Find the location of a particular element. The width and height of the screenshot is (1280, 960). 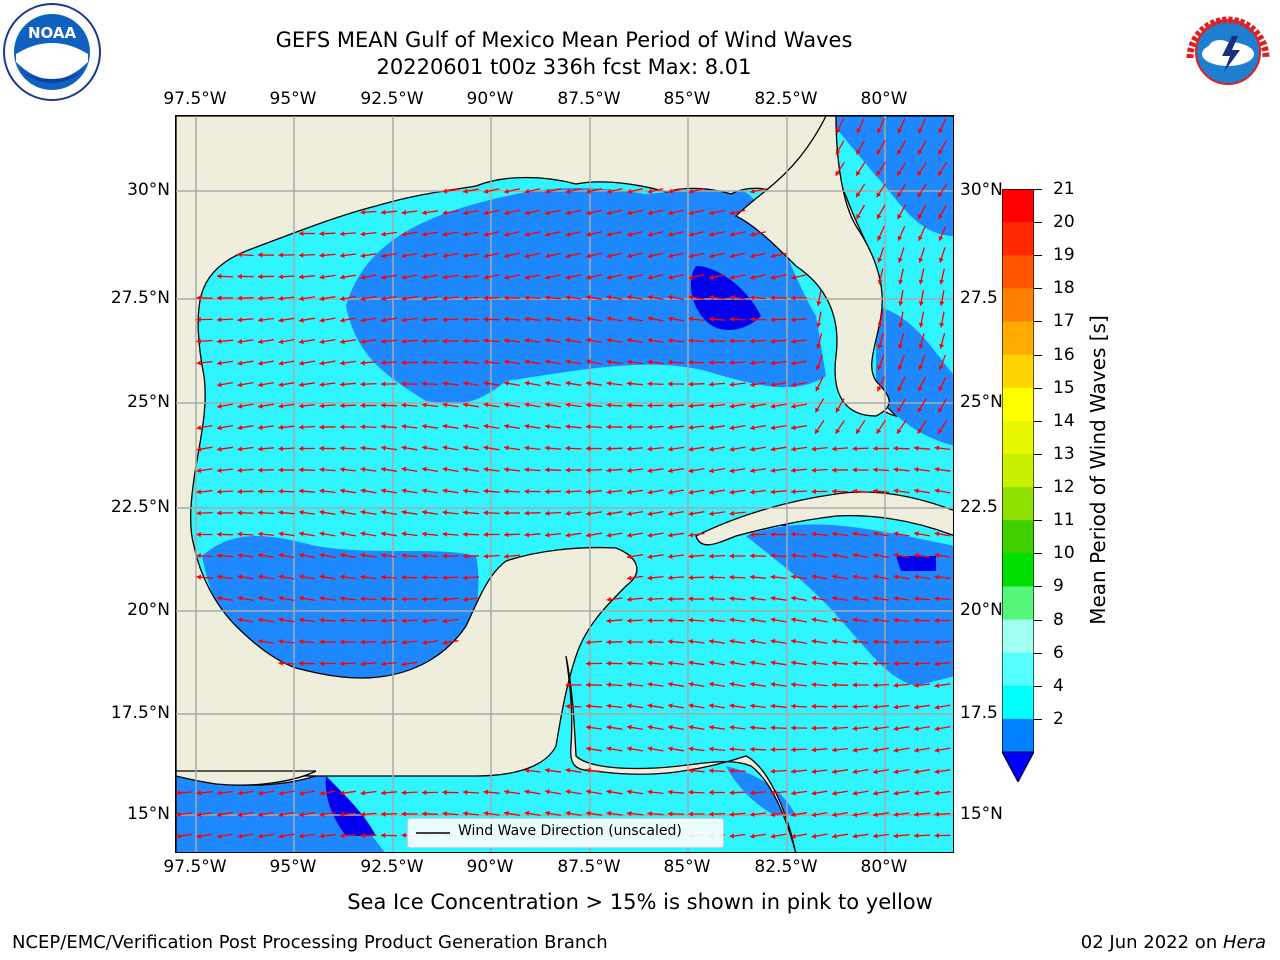

lat-tick-right: 20°N is located at coordinates (981, 610).